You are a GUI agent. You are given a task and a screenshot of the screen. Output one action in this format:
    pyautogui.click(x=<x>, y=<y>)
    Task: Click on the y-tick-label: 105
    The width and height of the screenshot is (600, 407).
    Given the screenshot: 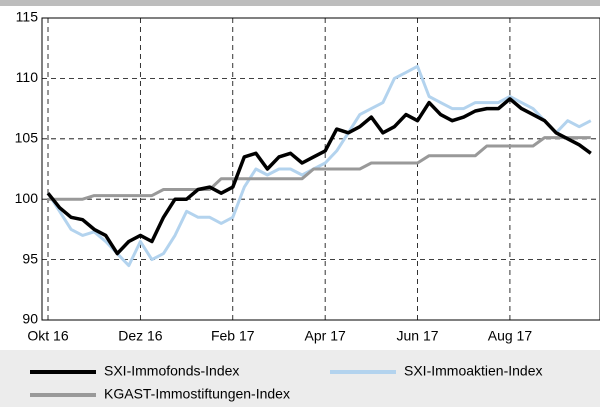 What is the action you would take?
    pyautogui.click(x=27, y=138)
    